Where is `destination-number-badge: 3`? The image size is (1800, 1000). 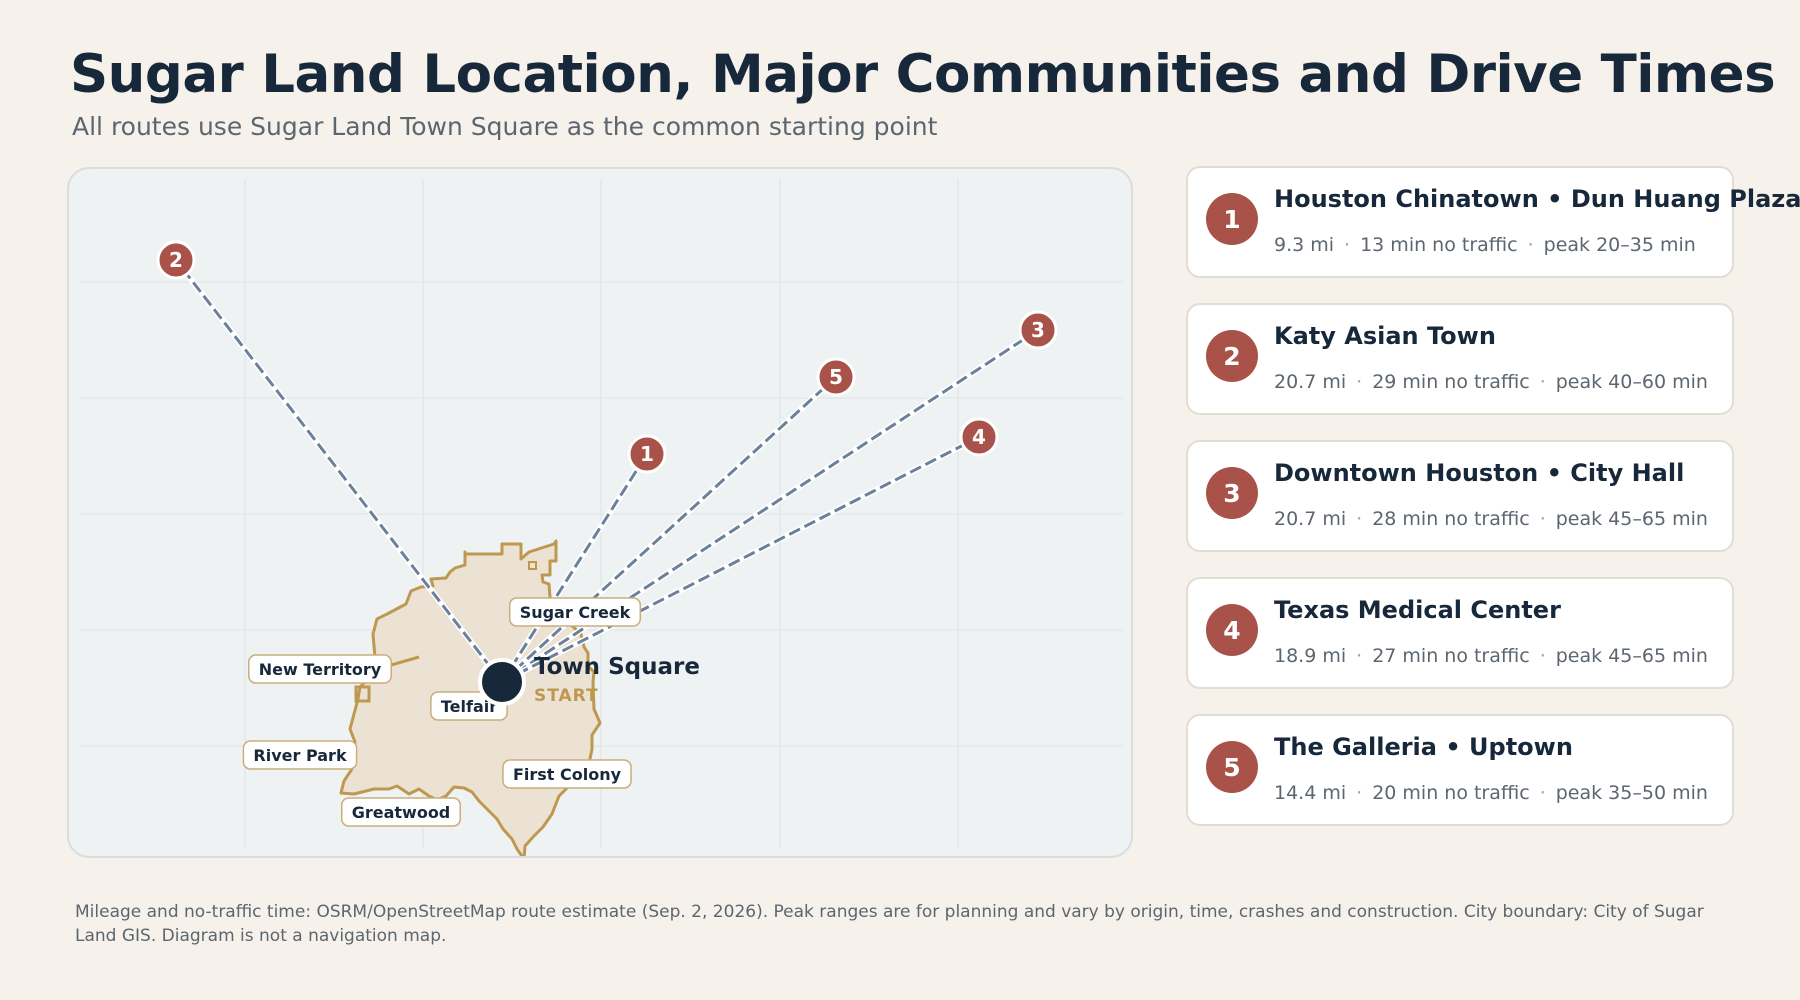 destination-number-badge: 3 is located at coordinates (1232, 493).